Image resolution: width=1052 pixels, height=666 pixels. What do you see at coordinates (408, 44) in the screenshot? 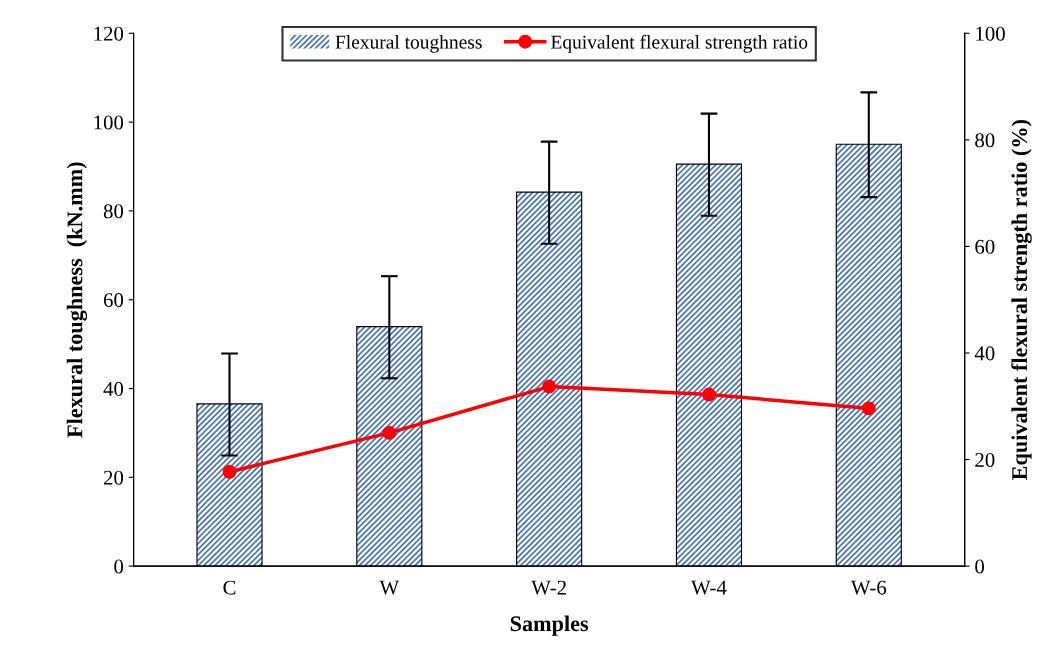
I see `legend-label: Flexural toughness` at bounding box center [408, 44].